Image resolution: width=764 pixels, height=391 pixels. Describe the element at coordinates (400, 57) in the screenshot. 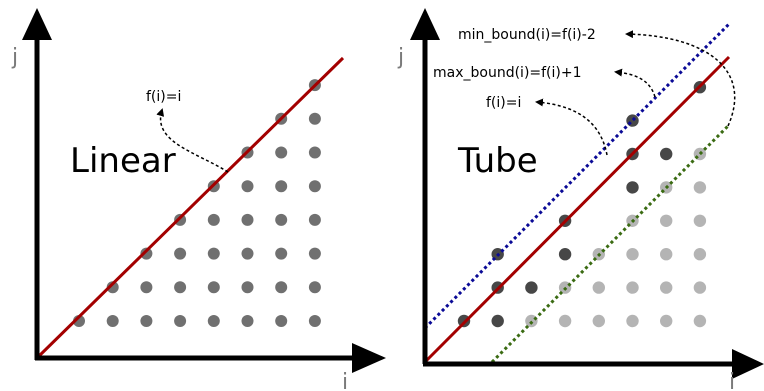

I see `tube-y-axis-label: j` at that location.